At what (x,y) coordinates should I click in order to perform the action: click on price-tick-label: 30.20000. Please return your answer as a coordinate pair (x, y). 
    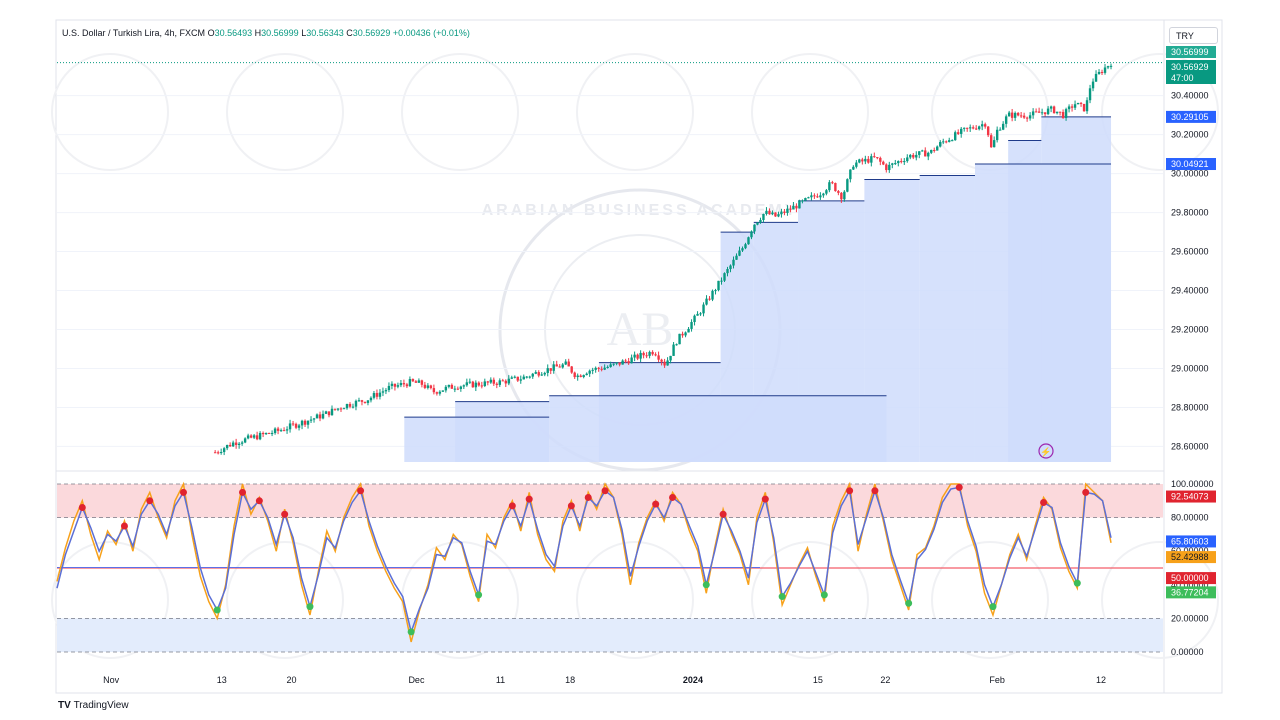
    Looking at the image, I should click on (1190, 135).